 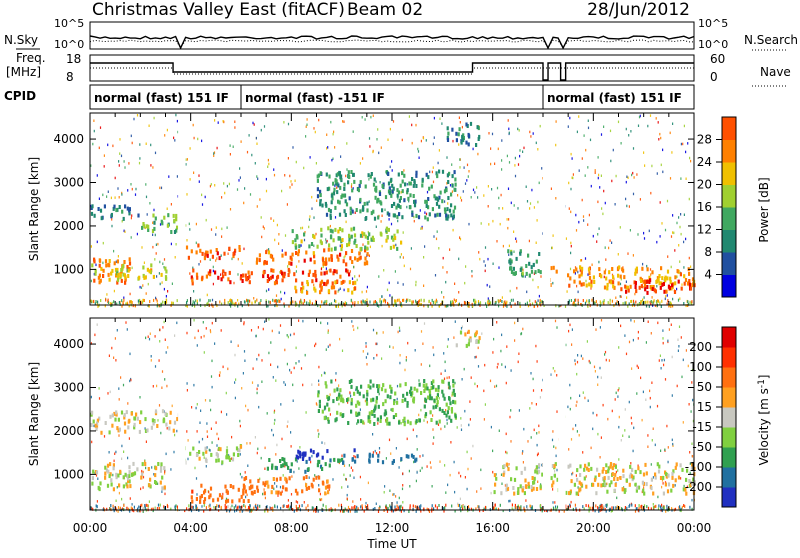 What do you see at coordinates (315, 98) in the screenshot?
I see `cpid-segment-label: normal (fast) -151 IF` at bounding box center [315, 98].